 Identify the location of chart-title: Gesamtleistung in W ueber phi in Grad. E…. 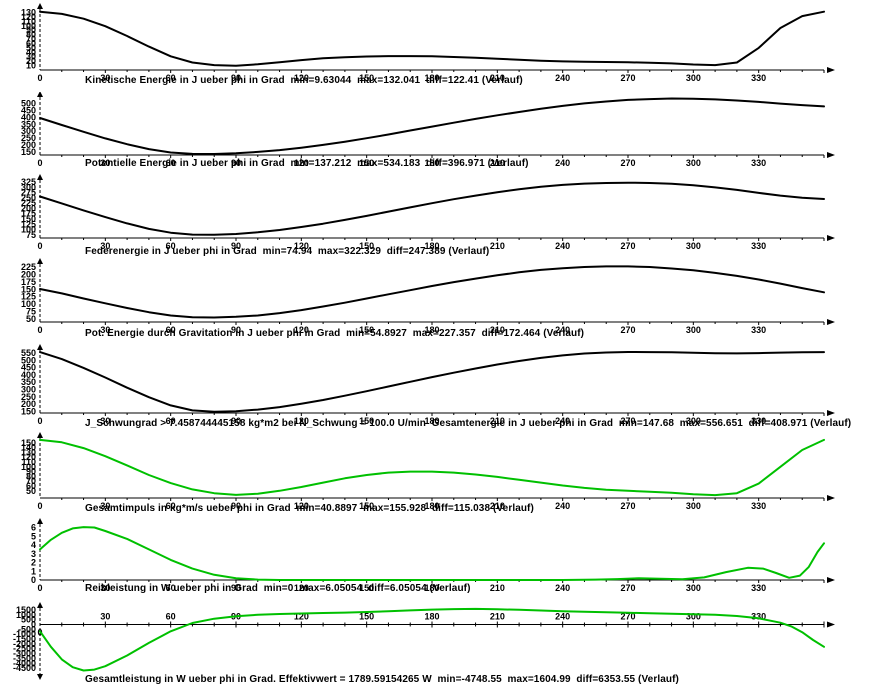
(382, 679).